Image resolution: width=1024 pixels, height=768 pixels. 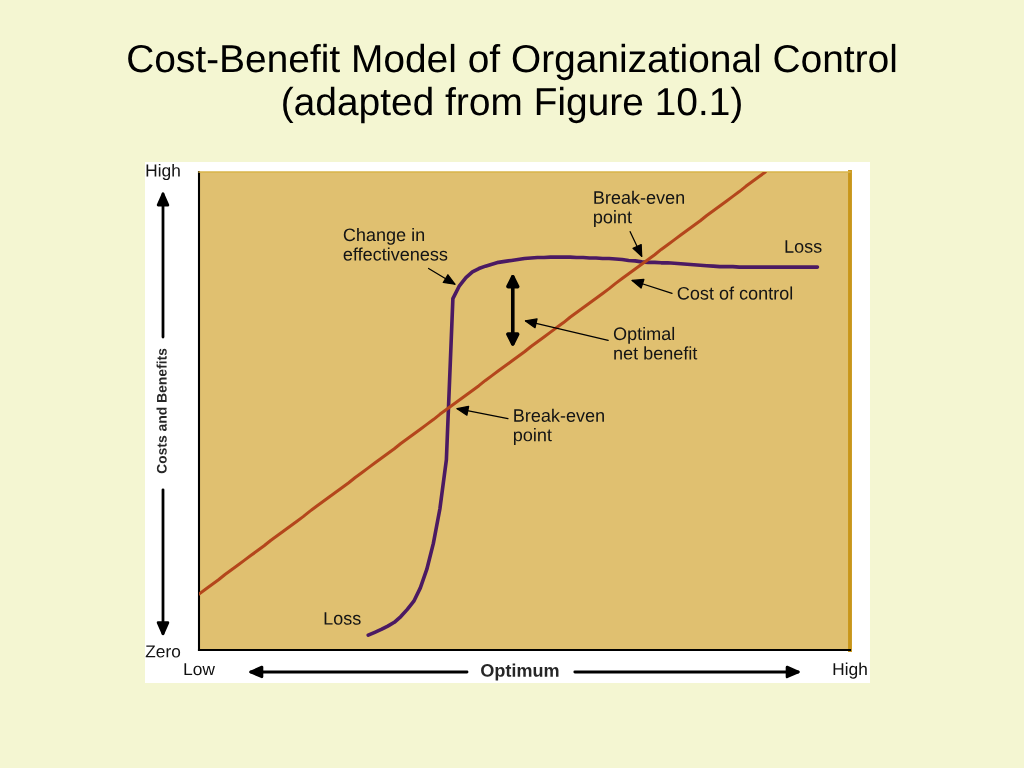 What do you see at coordinates (735, 293) in the screenshot?
I see `annotation: Cost of control` at bounding box center [735, 293].